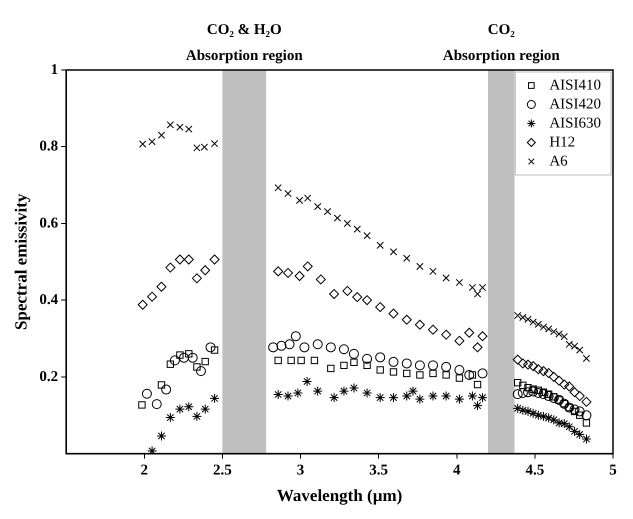  Describe the element at coordinates (339, 496) in the screenshot. I see `x-axis-title: Wavelength (µm)` at that location.